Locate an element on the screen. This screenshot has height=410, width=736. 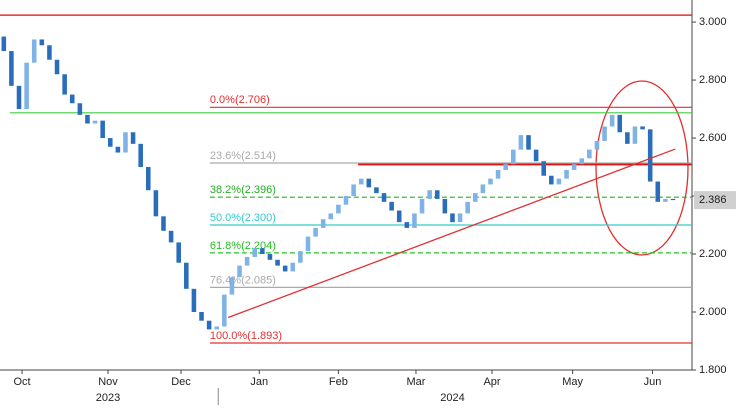
y-tick-label: 1.800 is located at coordinates (713, 370).